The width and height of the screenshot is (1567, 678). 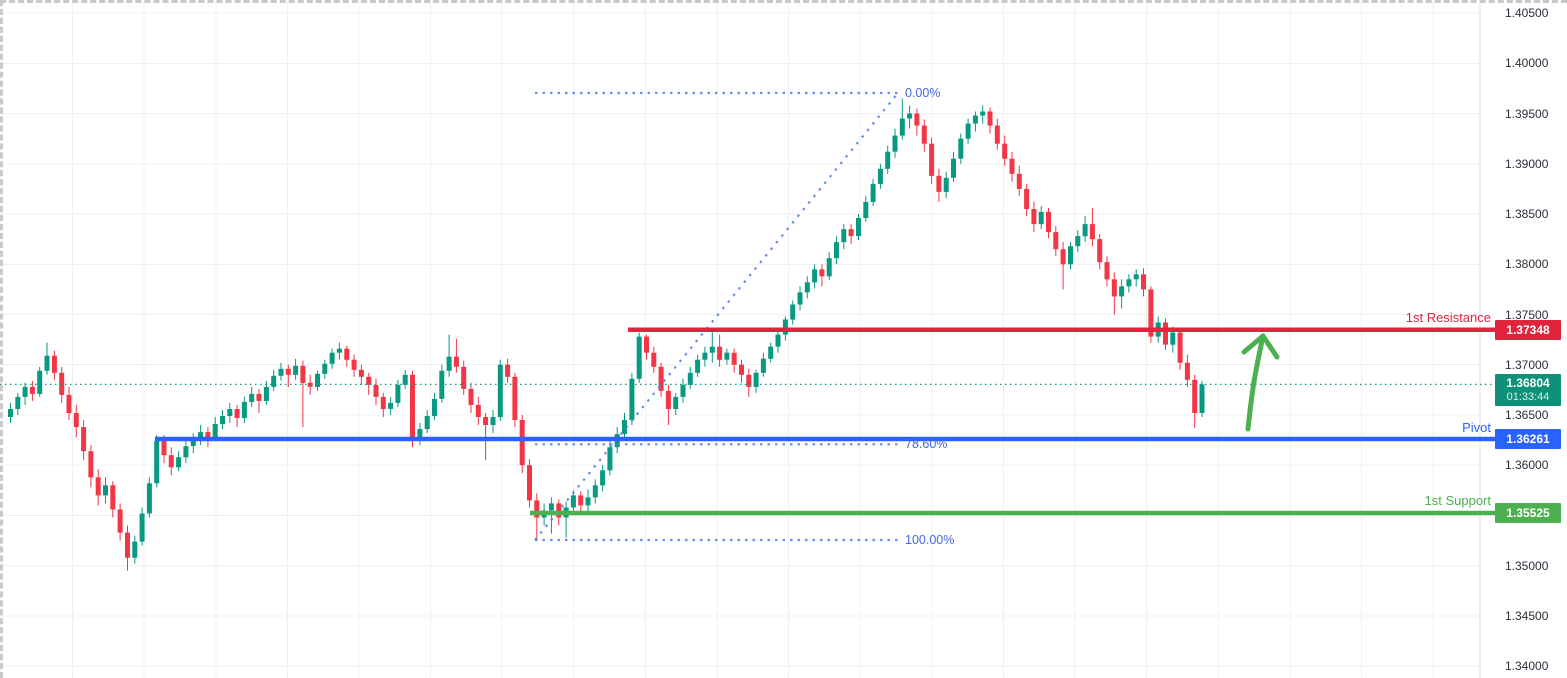 I want to click on screenshot-selection-border-left, so click(x=1, y=339).